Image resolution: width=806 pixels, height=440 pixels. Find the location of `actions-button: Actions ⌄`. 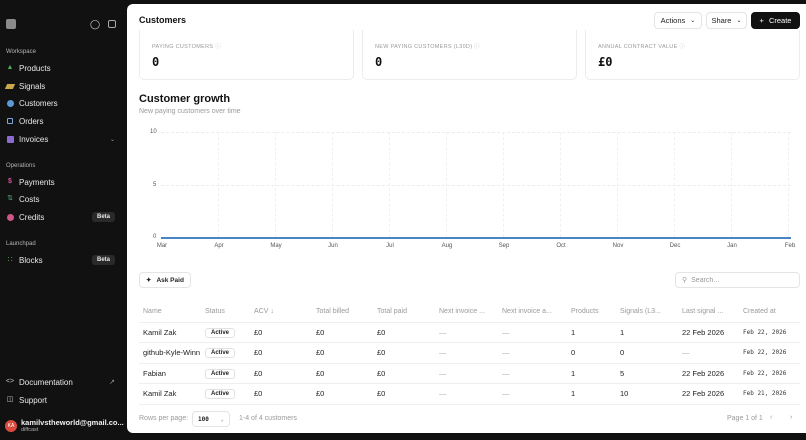

actions-button: Actions ⌄ is located at coordinates (678, 20).